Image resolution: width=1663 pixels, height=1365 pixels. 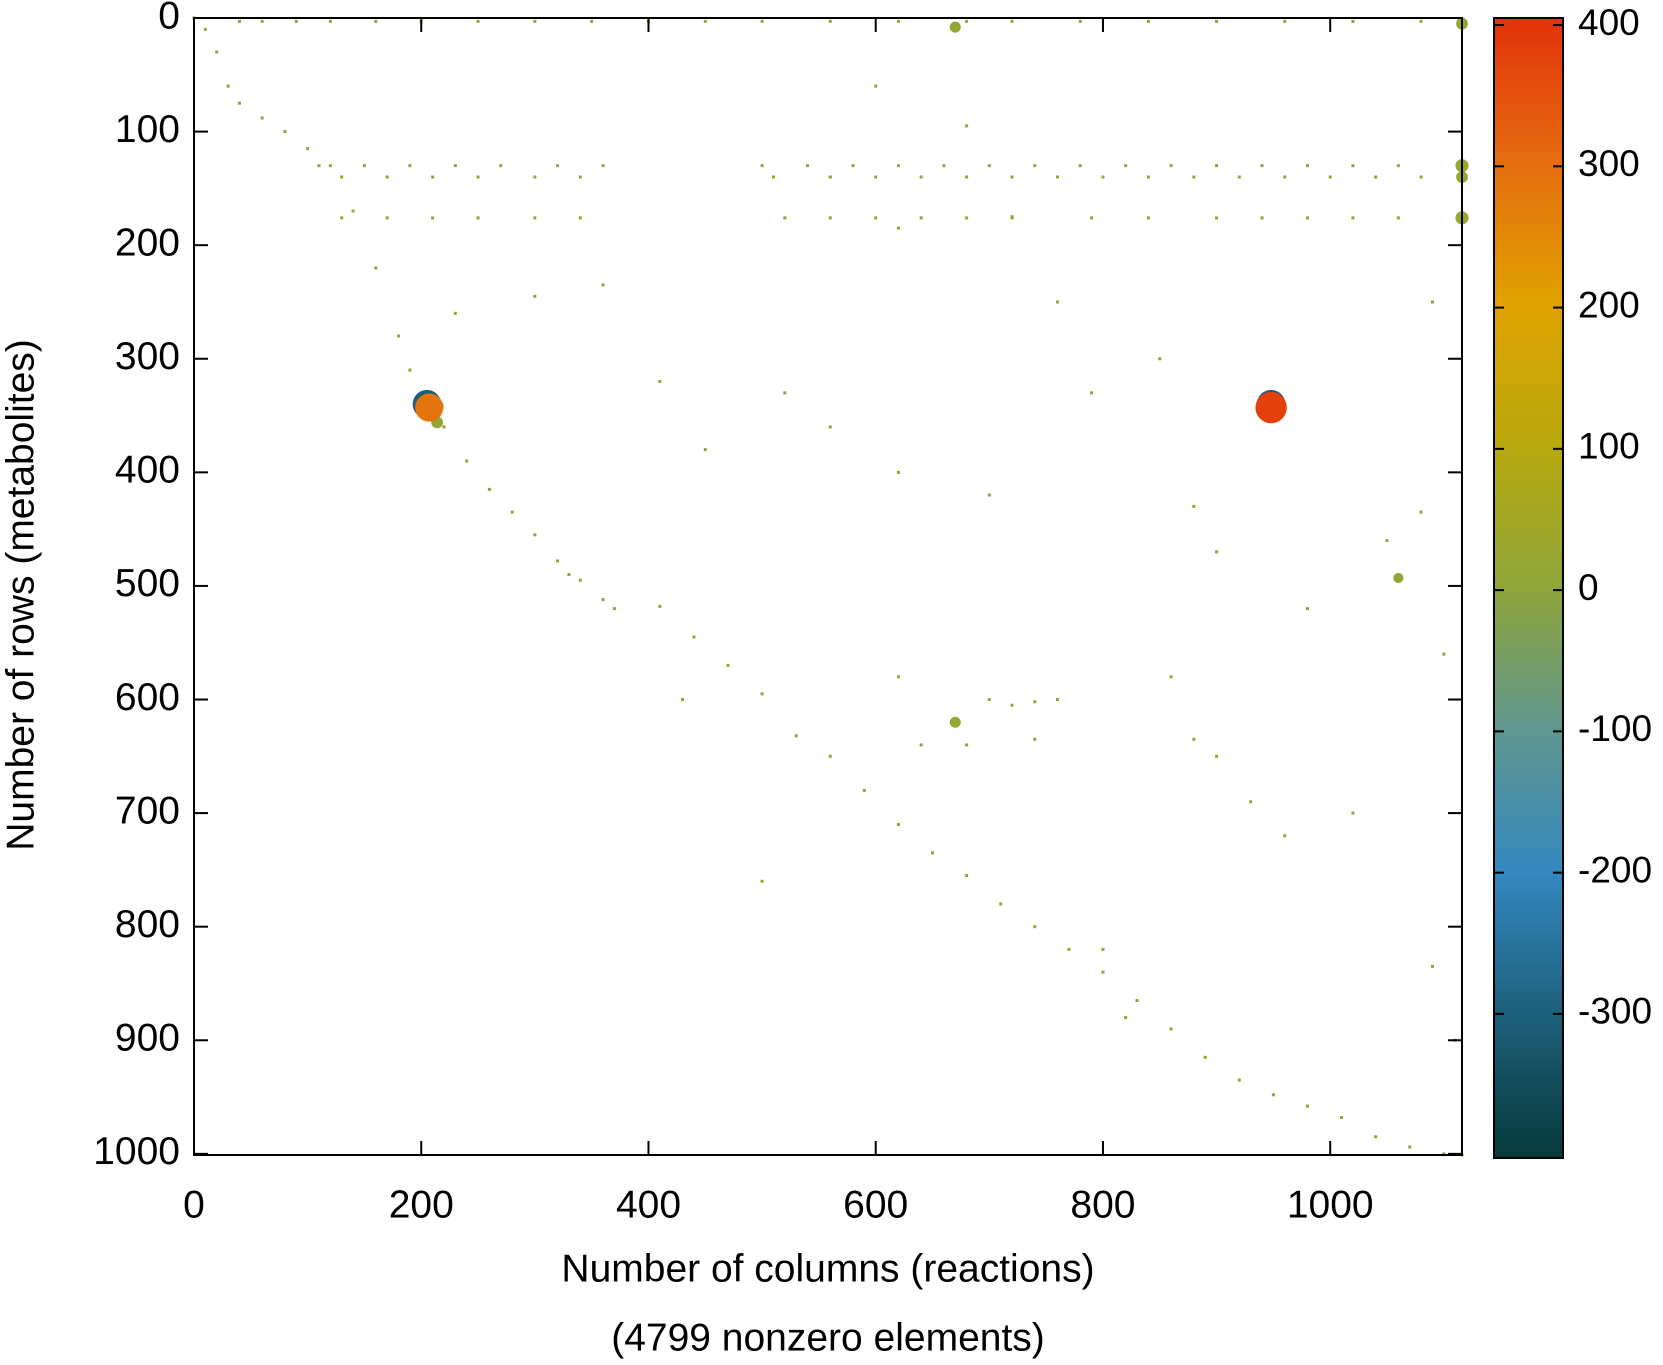 What do you see at coordinates (147, 924) in the screenshot?
I see `y-tick-label: 800` at bounding box center [147, 924].